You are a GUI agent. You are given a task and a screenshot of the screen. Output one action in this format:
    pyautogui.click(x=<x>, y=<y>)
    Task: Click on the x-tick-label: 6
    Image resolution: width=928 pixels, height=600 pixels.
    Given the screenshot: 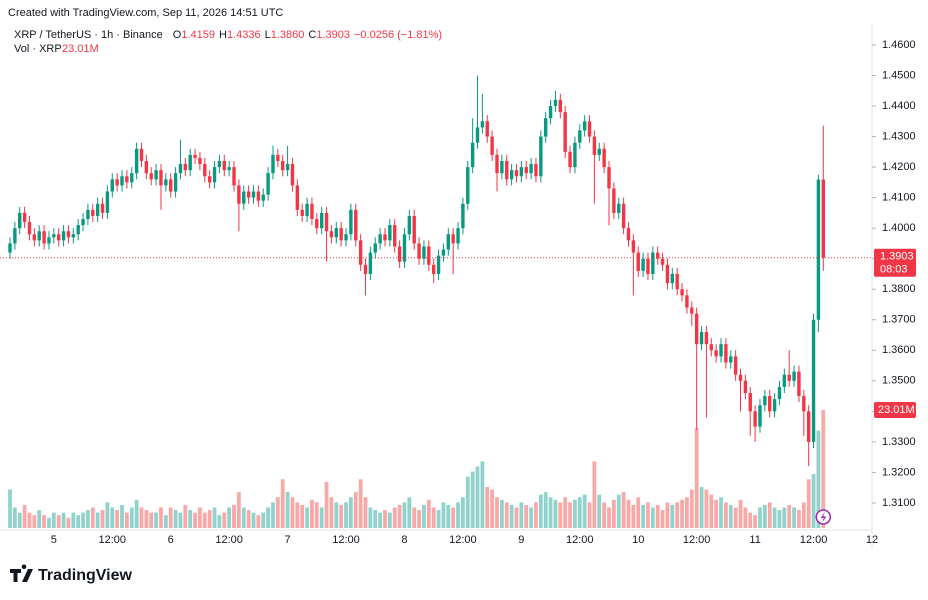 What is the action you would take?
    pyautogui.click(x=171, y=540)
    